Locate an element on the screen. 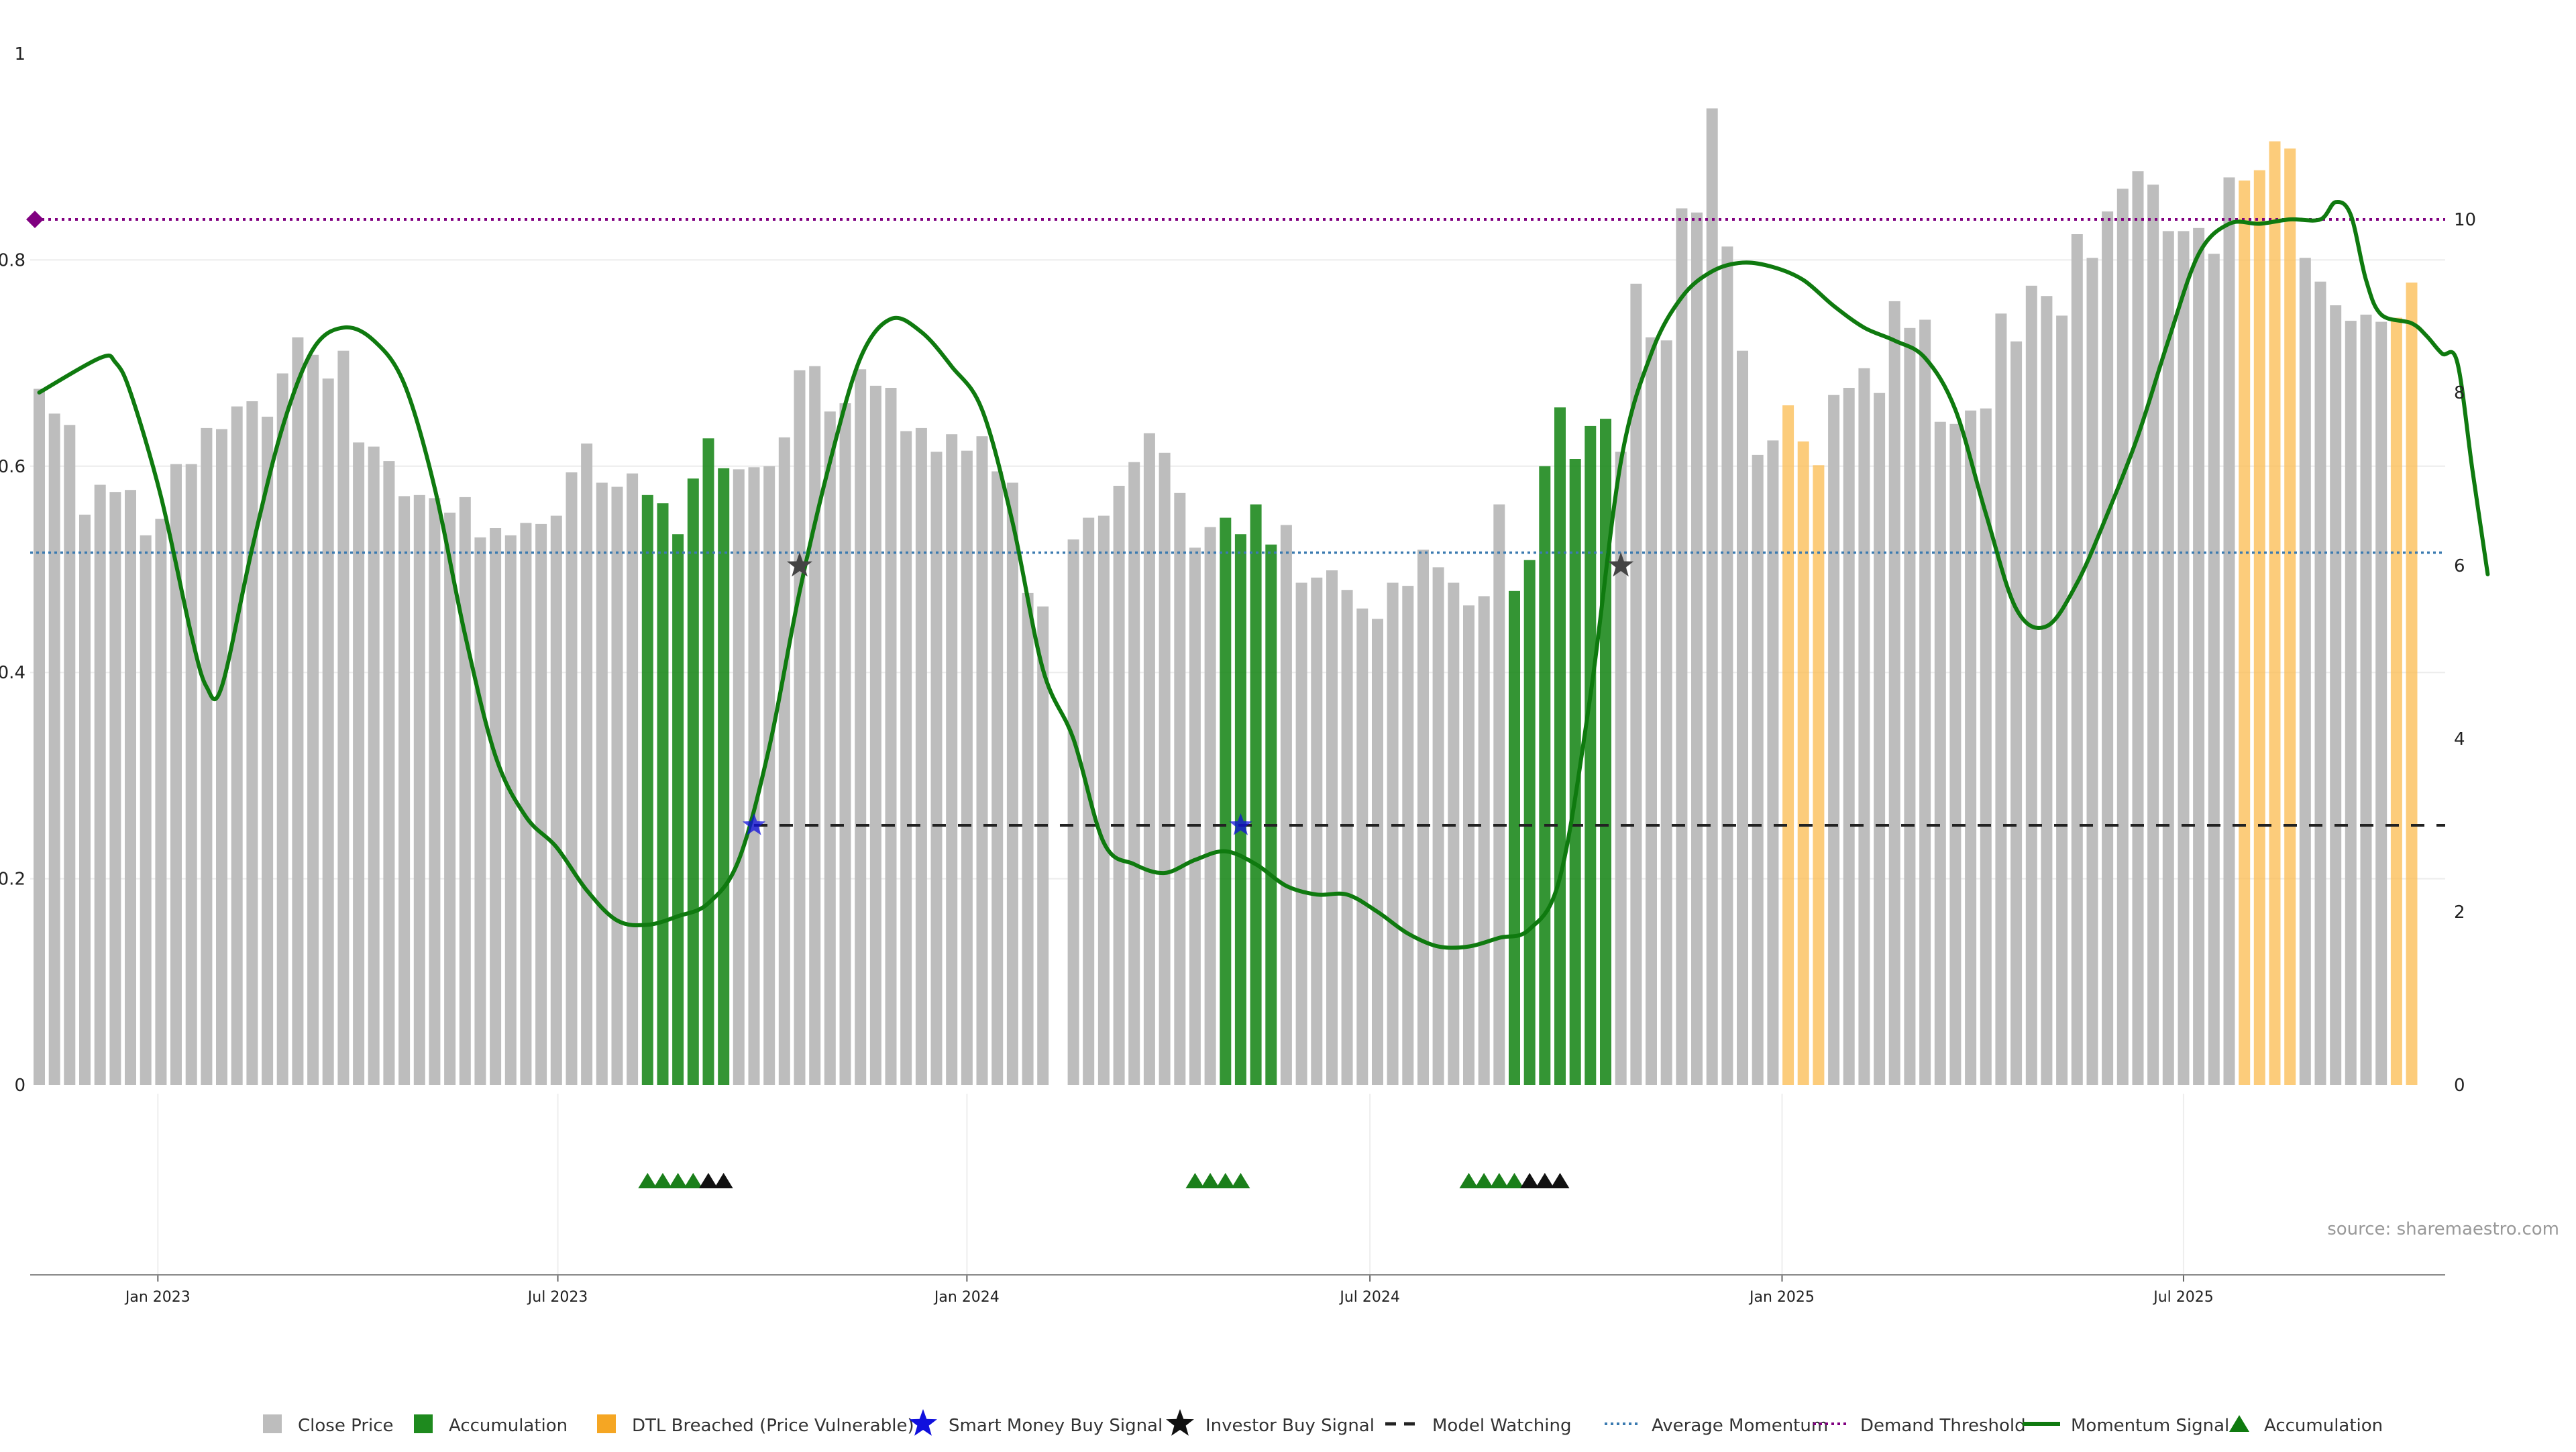 The width and height of the screenshot is (2576, 1452). legend-item: DTL Breached (Price Vulnerable) is located at coordinates (755, 1425).